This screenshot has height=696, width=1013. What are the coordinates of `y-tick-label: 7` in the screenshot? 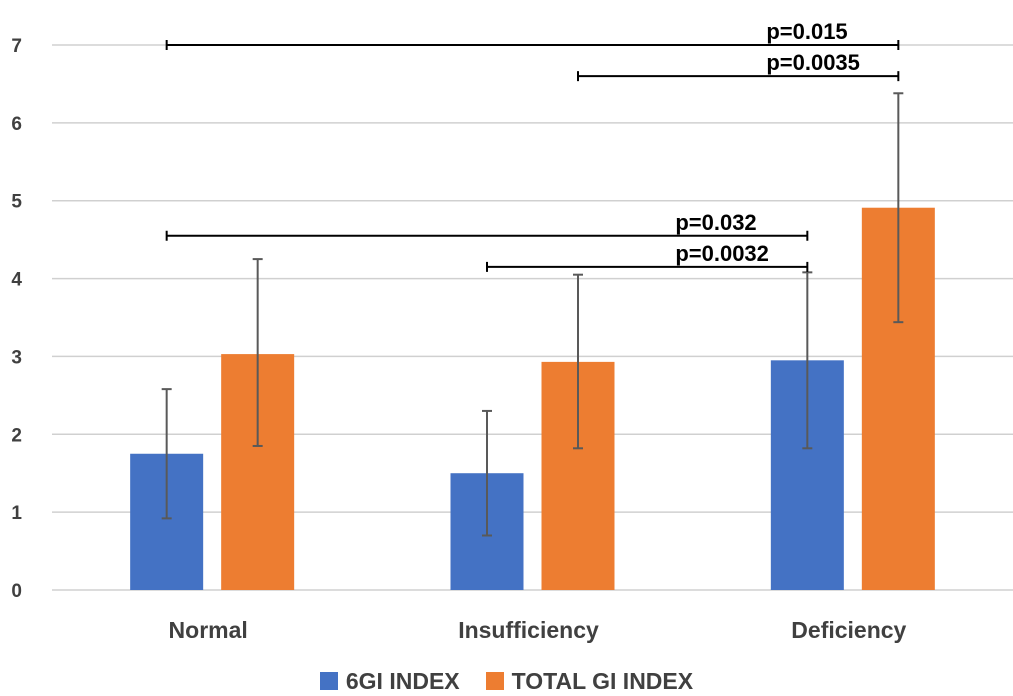 It's located at (16, 46).